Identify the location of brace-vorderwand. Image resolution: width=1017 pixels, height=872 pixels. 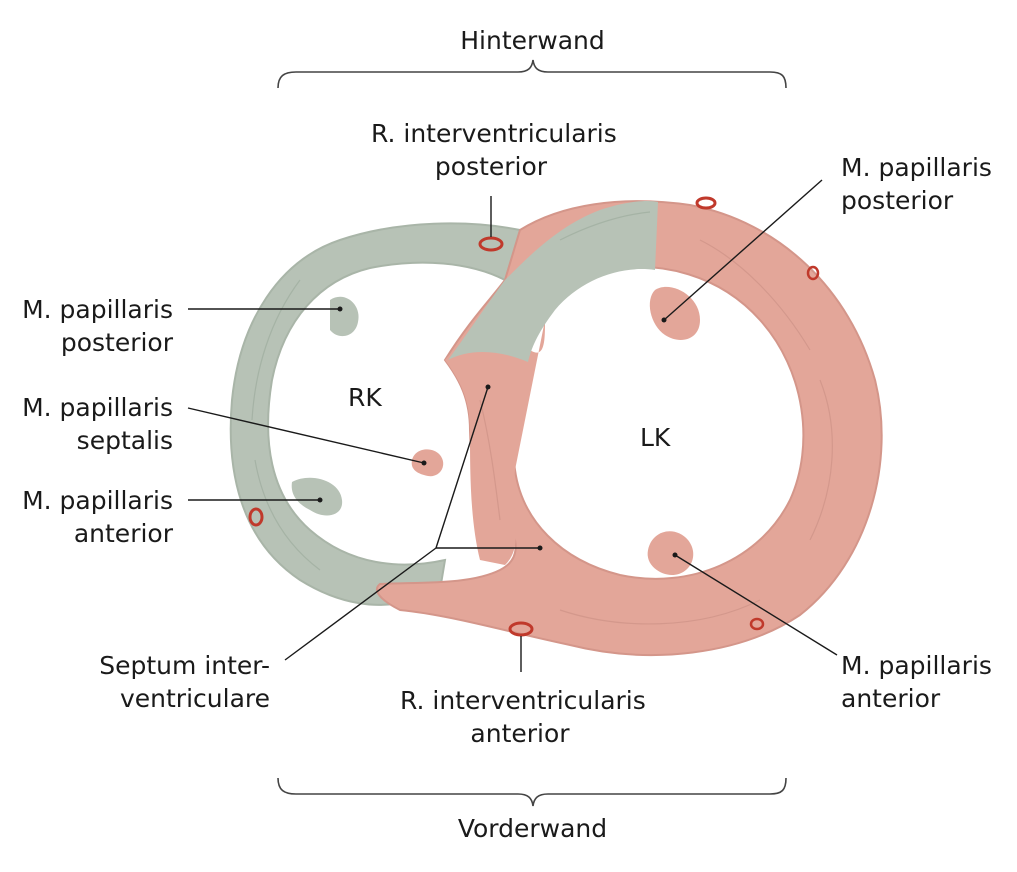
(532, 792).